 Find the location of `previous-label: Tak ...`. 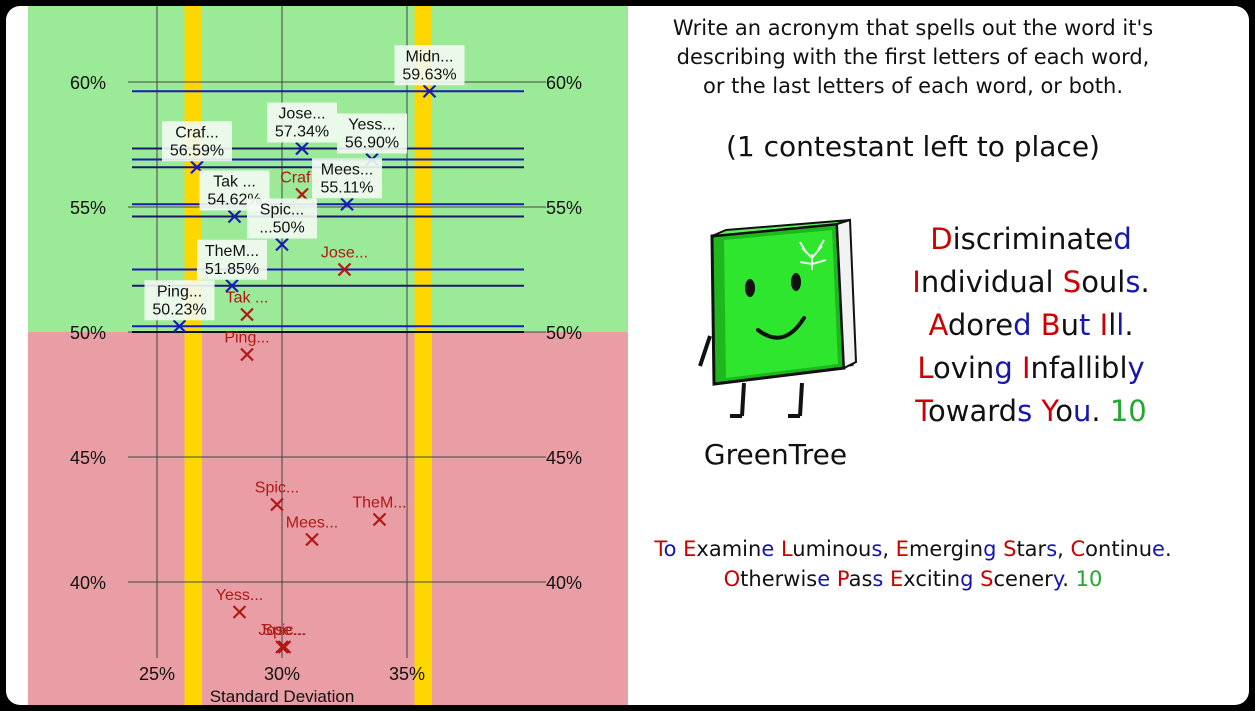

previous-label: Tak ... is located at coordinates (247, 298).